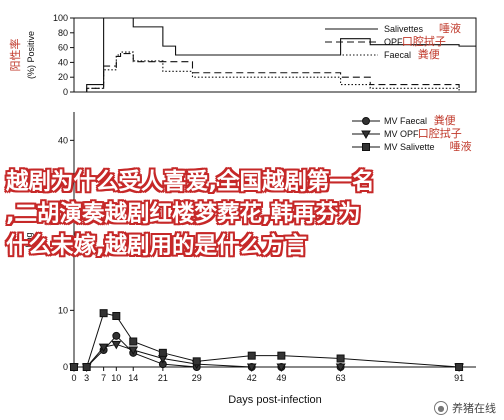 This screenshot has width=504, height=420. Describe the element at coordinates (459, 378) in the screenshot. I see `bottom-x-tick-label: 91` at that location.